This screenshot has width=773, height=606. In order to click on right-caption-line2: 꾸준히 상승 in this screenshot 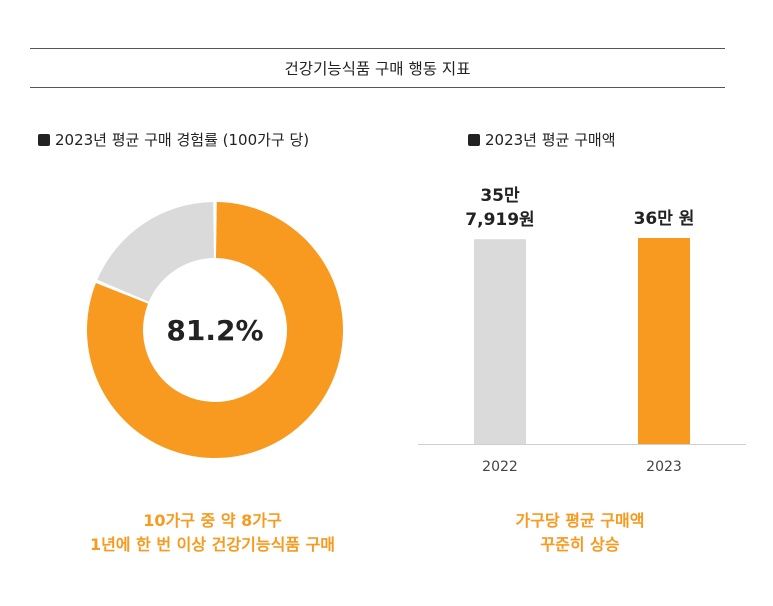, I will do `click(580, 544)`.